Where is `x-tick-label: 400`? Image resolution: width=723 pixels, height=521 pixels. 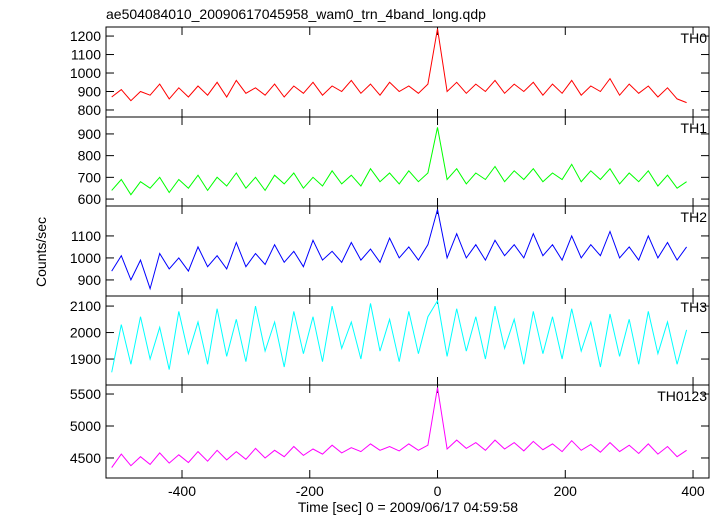
x-tick-label: 400 is located at coordinates (693, 491).